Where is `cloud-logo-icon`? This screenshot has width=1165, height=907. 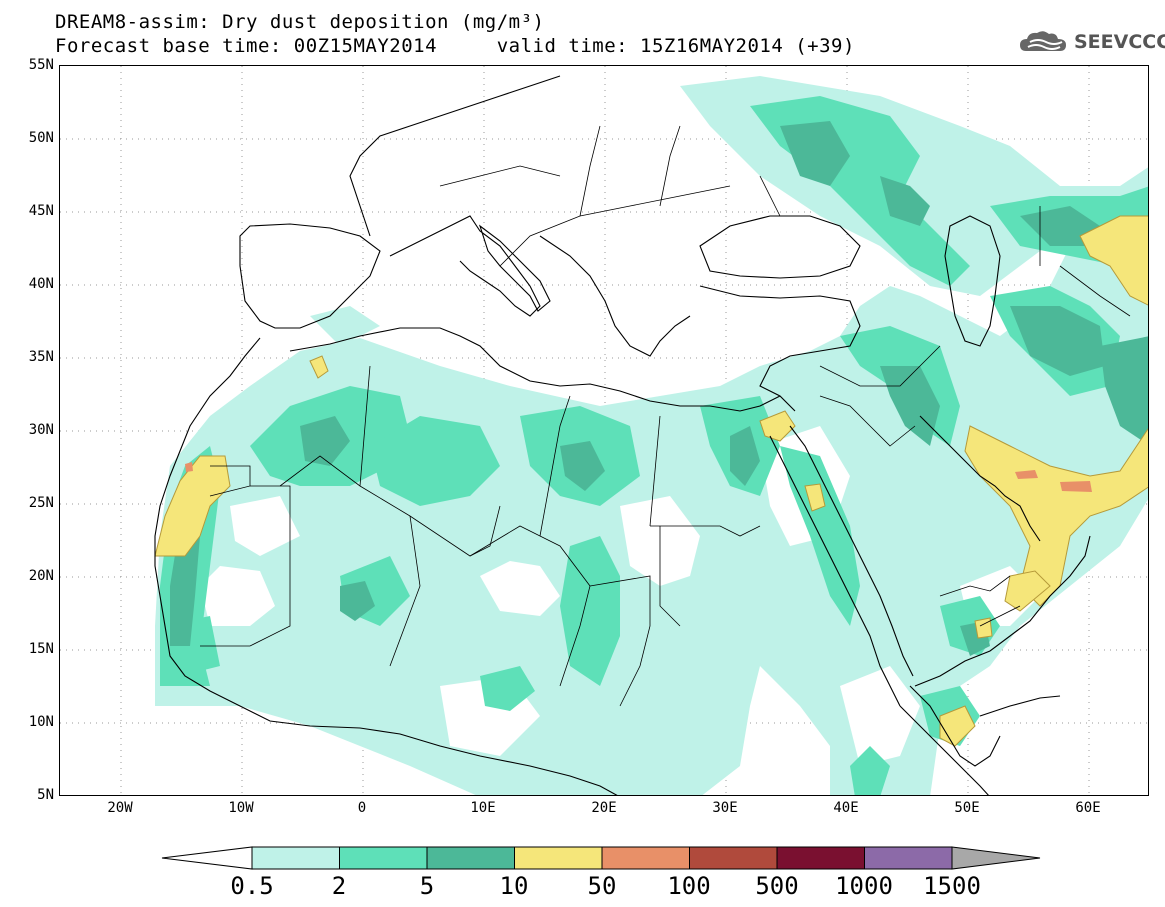 cloud-logo-icon is located at coordinates (1043, 41).